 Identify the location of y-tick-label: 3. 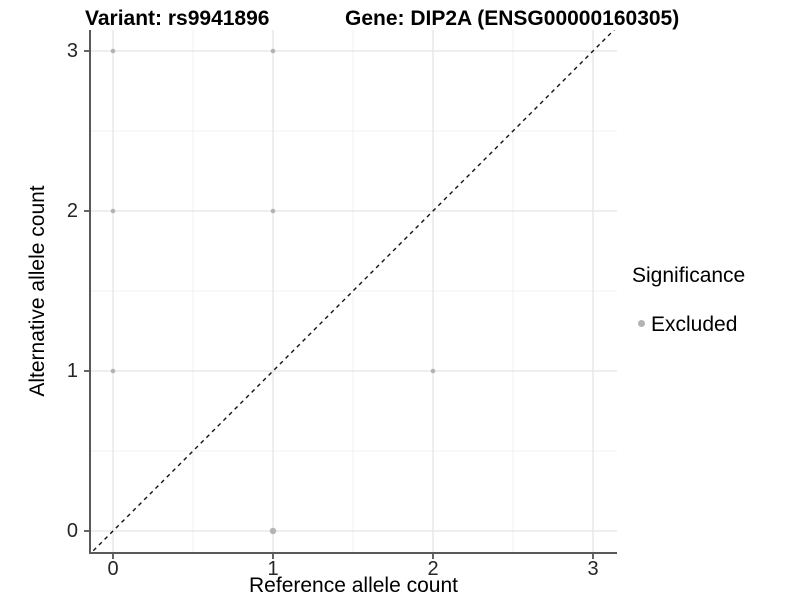
(72, 51).